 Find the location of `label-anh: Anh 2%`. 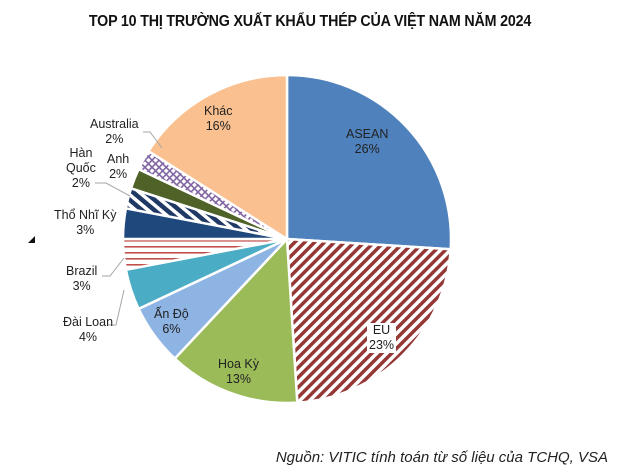

label-anh: Anh 2% is located at coordinates (118, 166).